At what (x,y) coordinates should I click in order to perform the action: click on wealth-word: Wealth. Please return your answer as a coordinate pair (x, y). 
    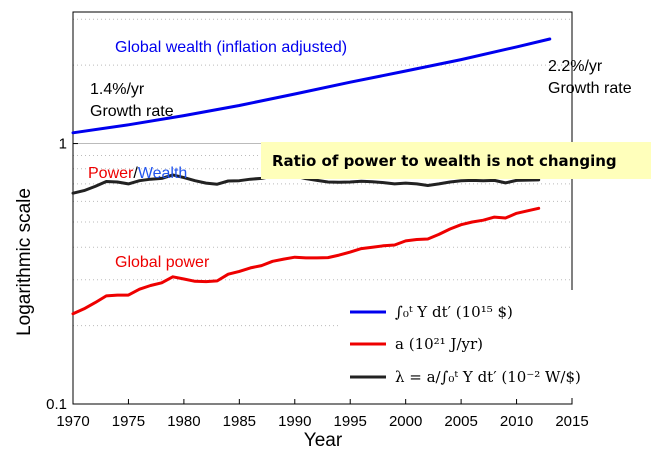
    Looking at the image, I should click on (163, 173).